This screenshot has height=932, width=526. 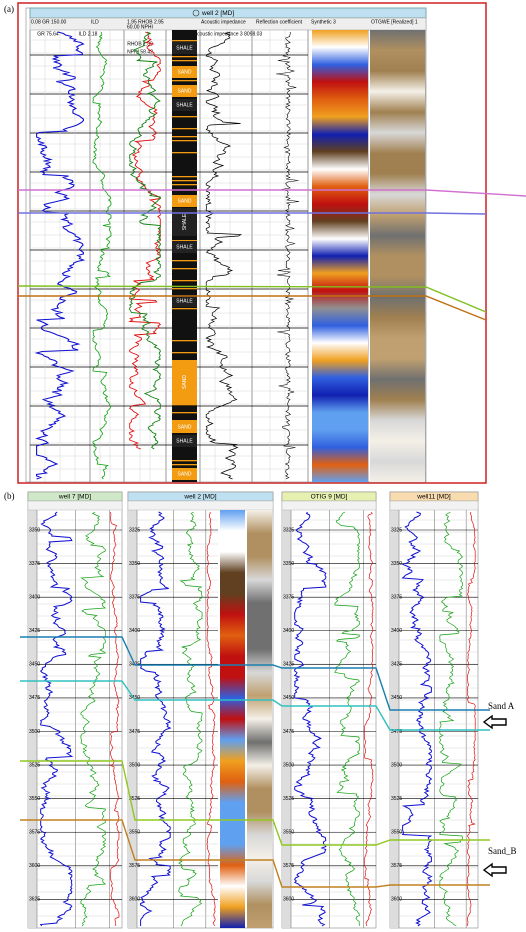 I want to click on track-header: Reflection coefficient, so click(x=279, y=22).